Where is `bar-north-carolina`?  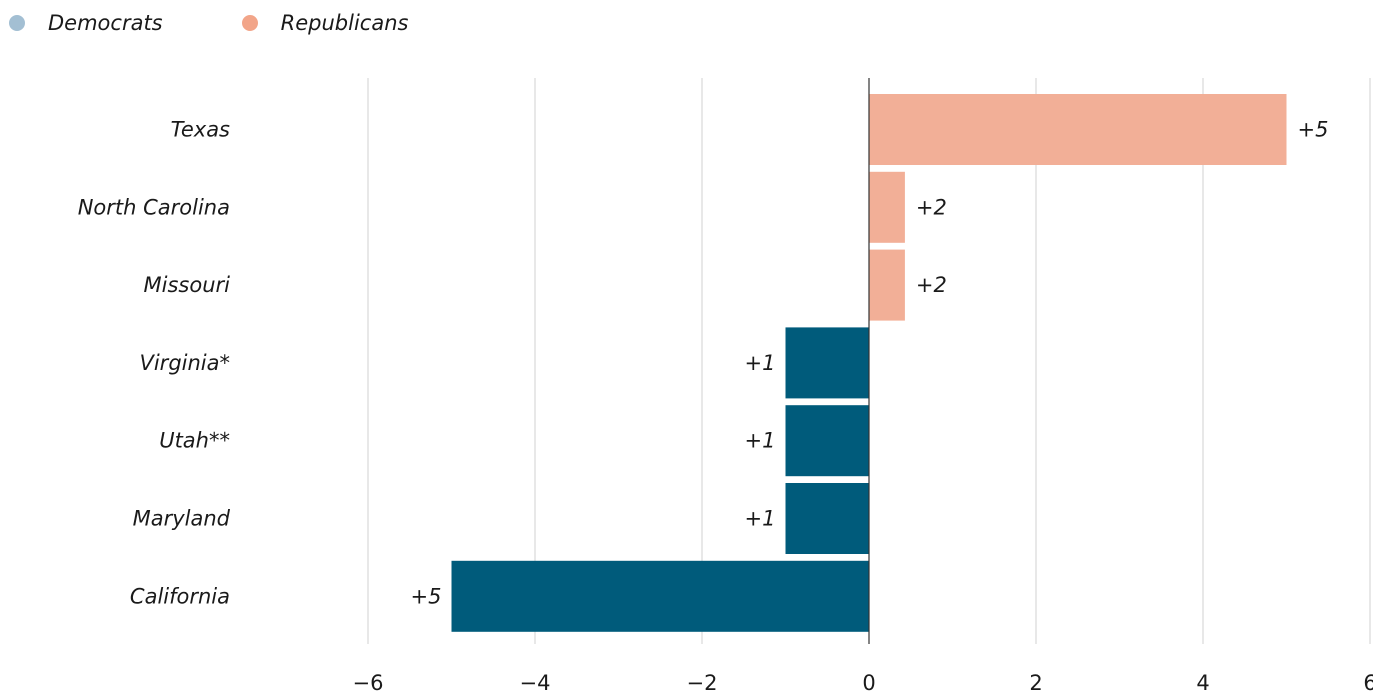 bar-north-carolina is located at coordinates (887, 207).